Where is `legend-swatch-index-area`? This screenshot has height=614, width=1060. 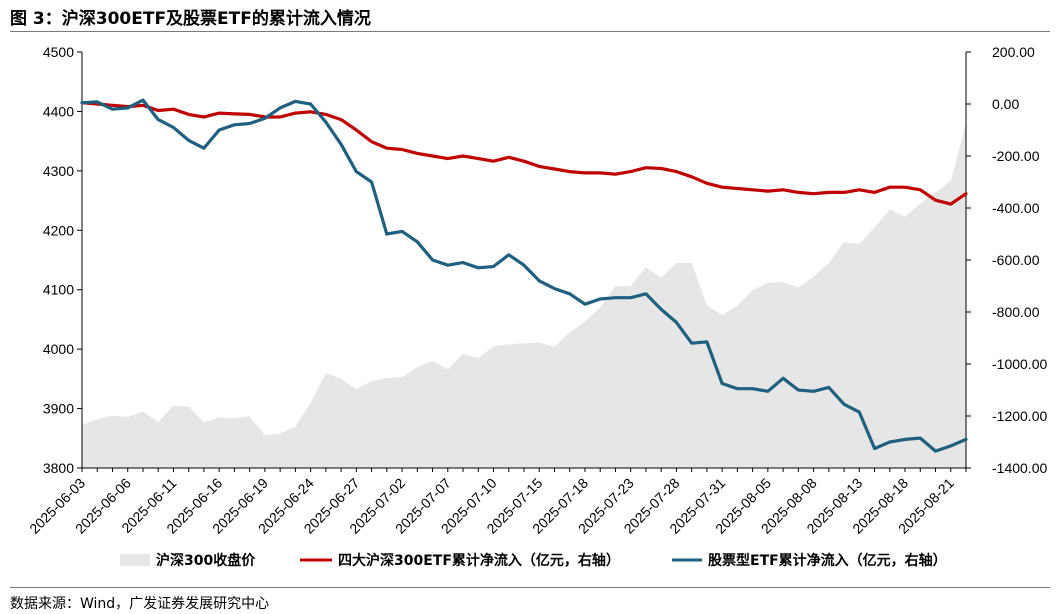 legend-swatch-index-area is located at coordinates (135, 560).